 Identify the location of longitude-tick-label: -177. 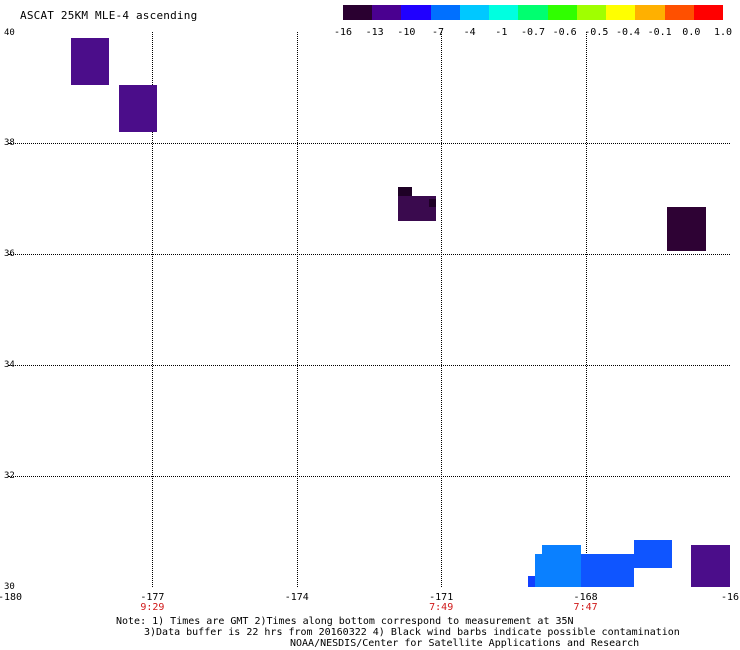
(152, 597).